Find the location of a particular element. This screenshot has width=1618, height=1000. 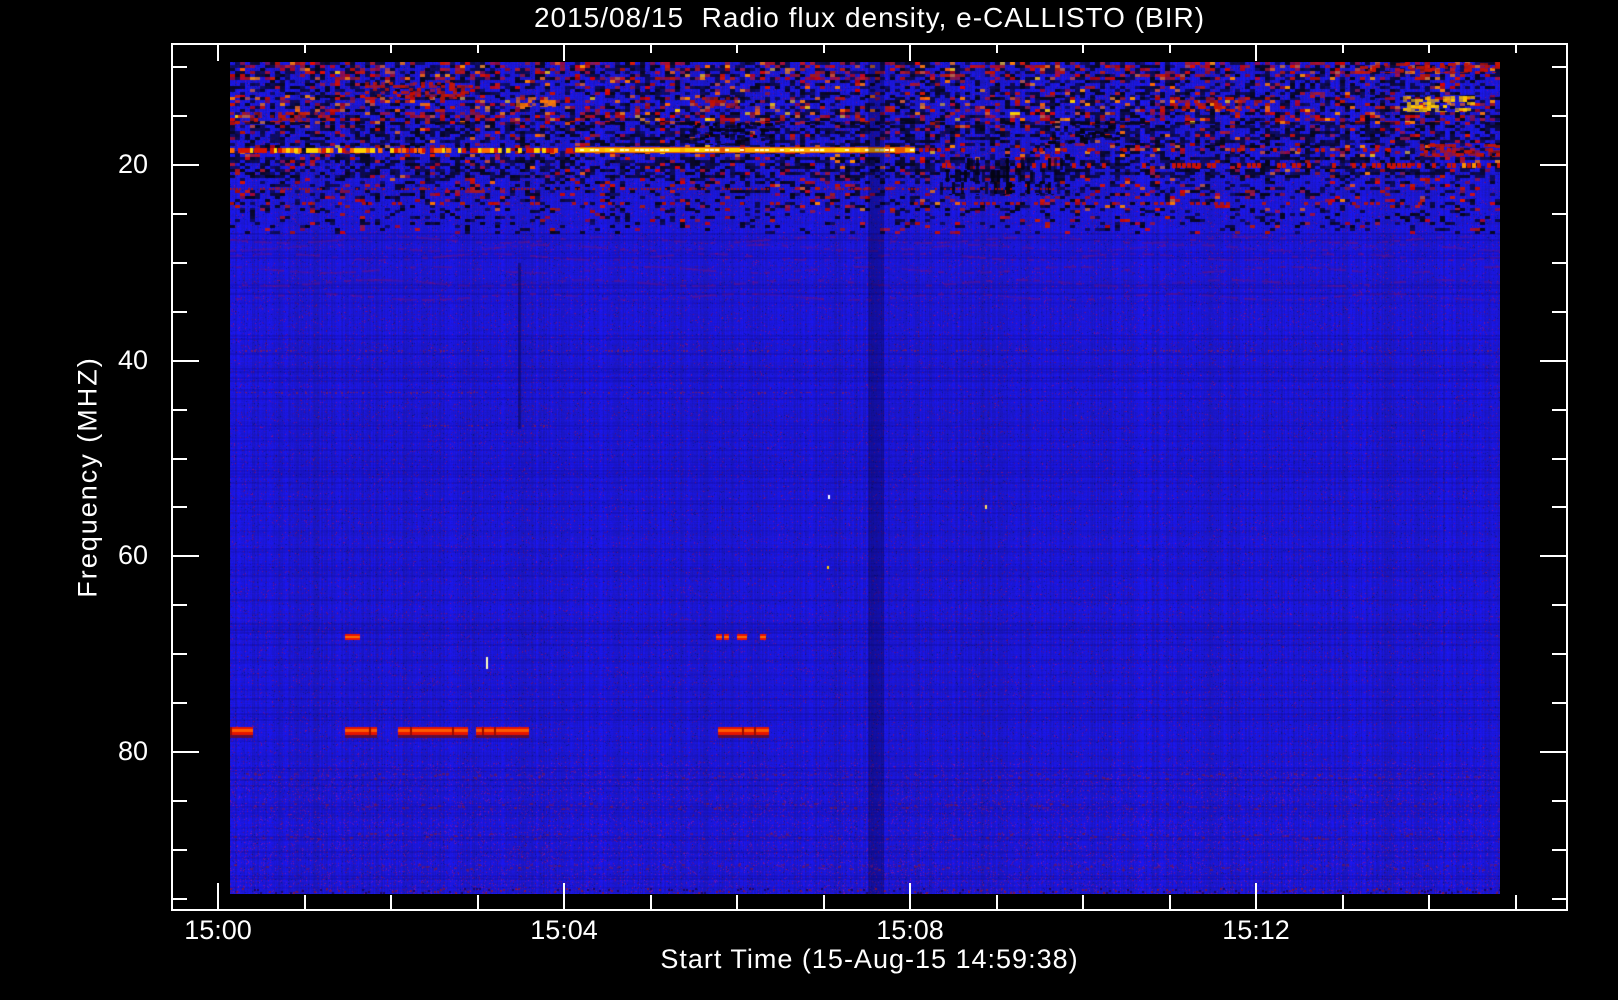

y-tick-label: 20 is located at coordinates (132, 164).